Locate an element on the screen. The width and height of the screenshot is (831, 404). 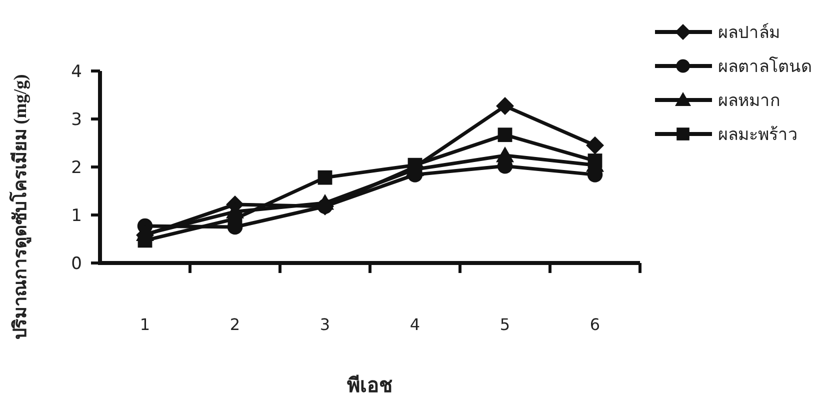
y-tick-label: 4 is located at coordinates (76, 72).